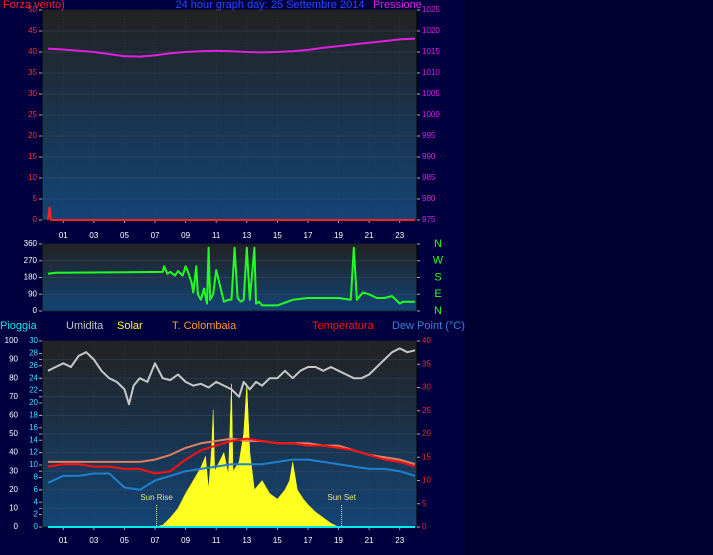 This screenshot has height=555, width=713. I want to click on x-tick-label: 01, so click(63, 235).